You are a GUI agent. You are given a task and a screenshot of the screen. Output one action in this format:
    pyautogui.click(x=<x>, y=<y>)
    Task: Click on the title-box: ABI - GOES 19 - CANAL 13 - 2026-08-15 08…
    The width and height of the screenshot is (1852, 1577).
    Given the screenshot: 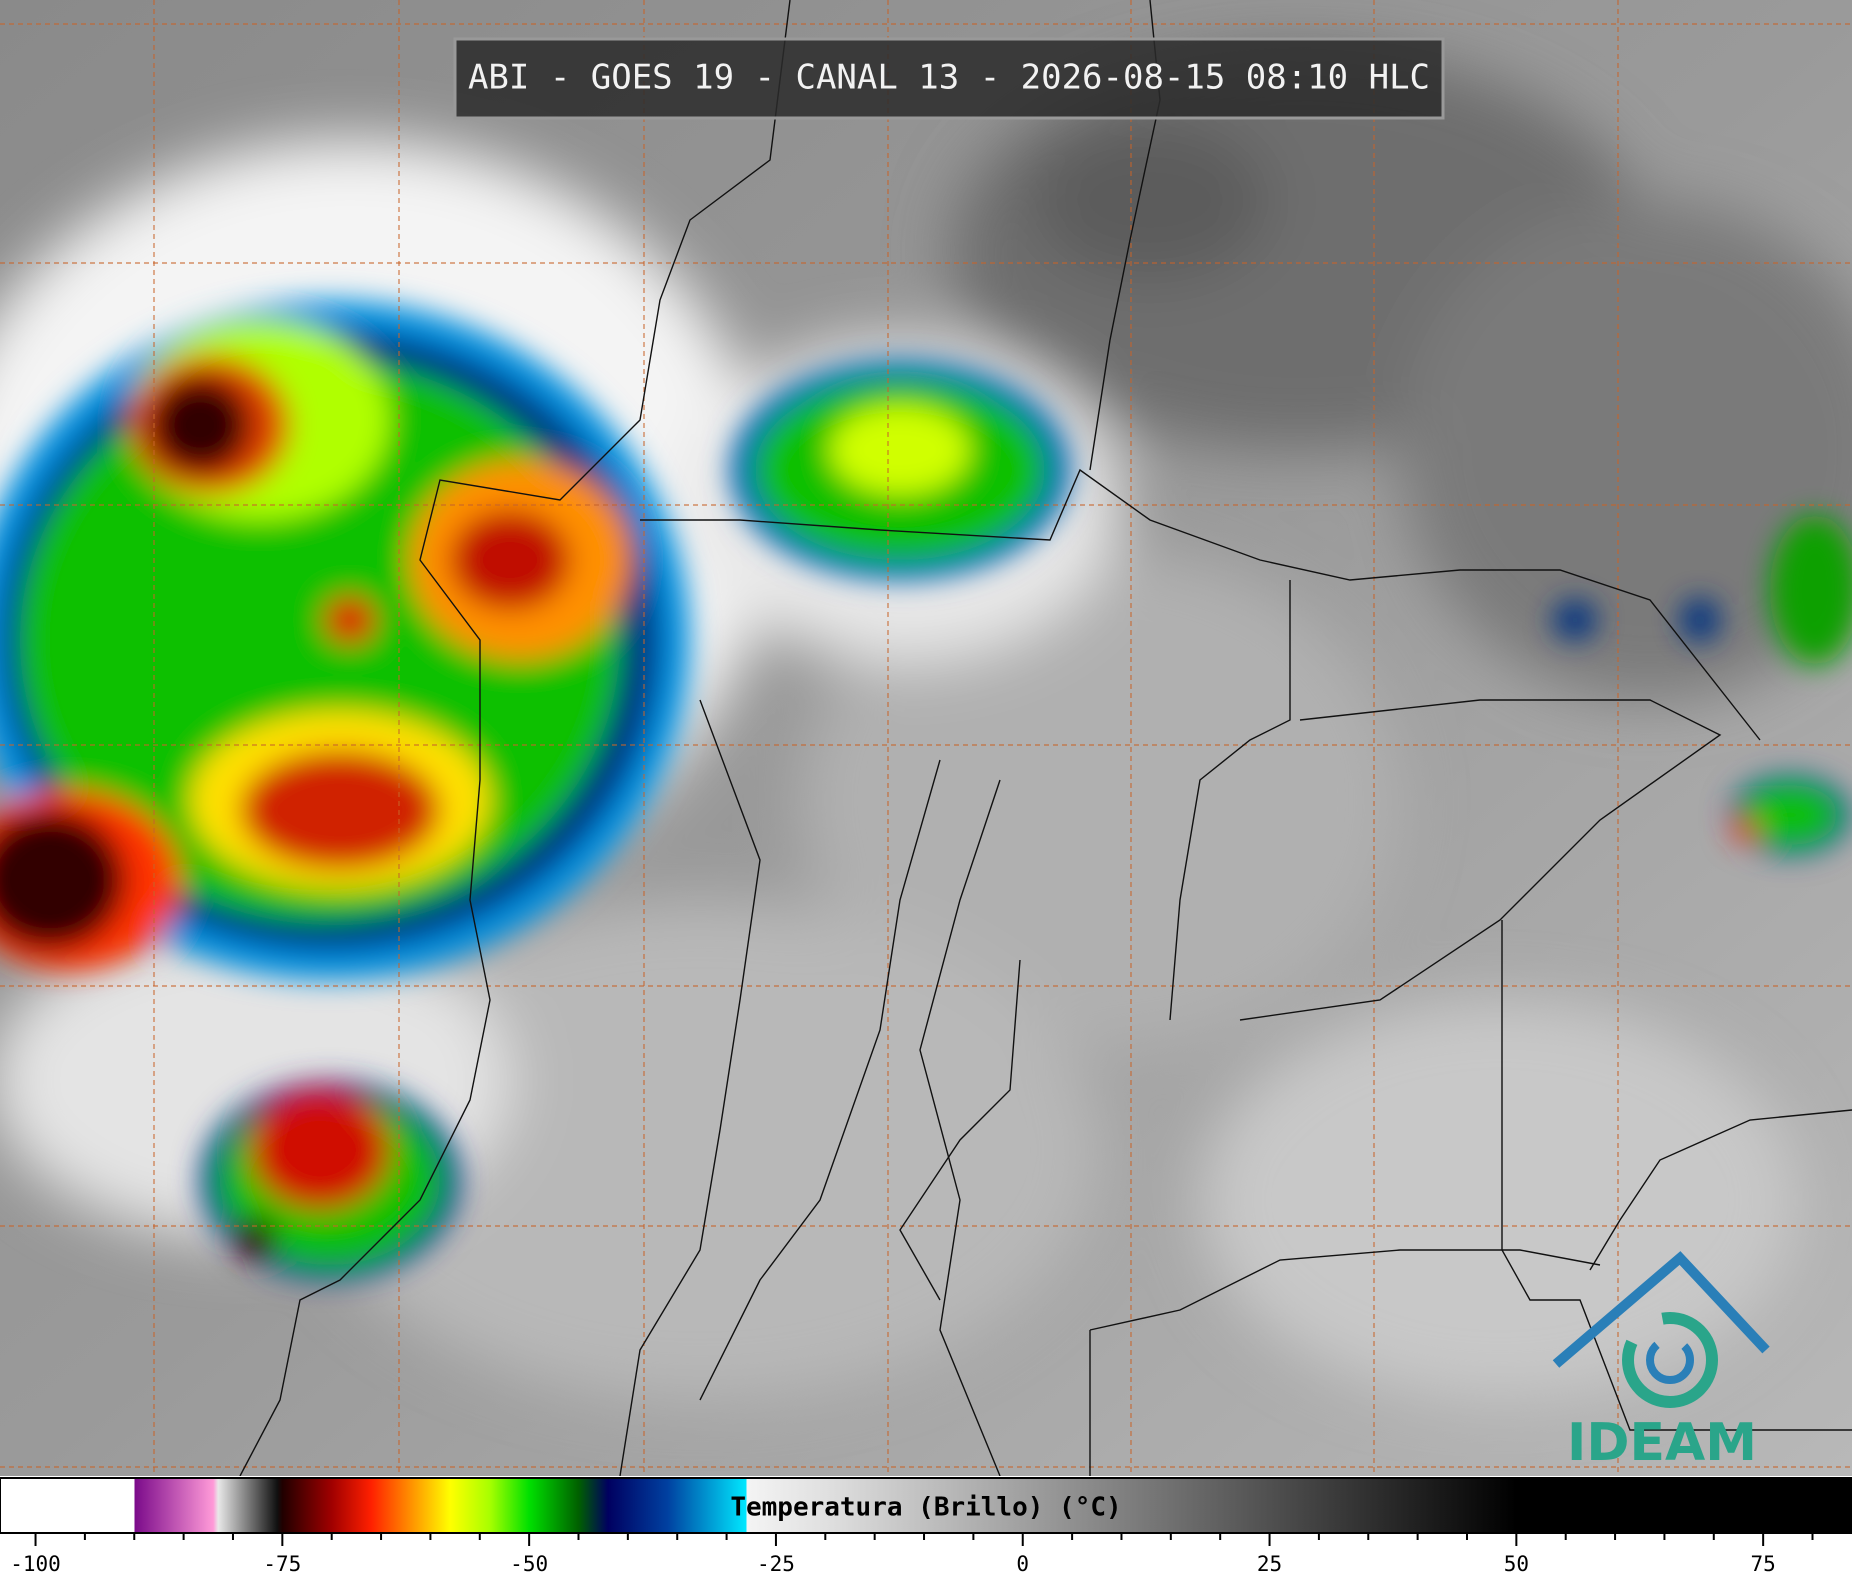 What is the action you would take?
    pyautogui.click(x=949, y=78)
    